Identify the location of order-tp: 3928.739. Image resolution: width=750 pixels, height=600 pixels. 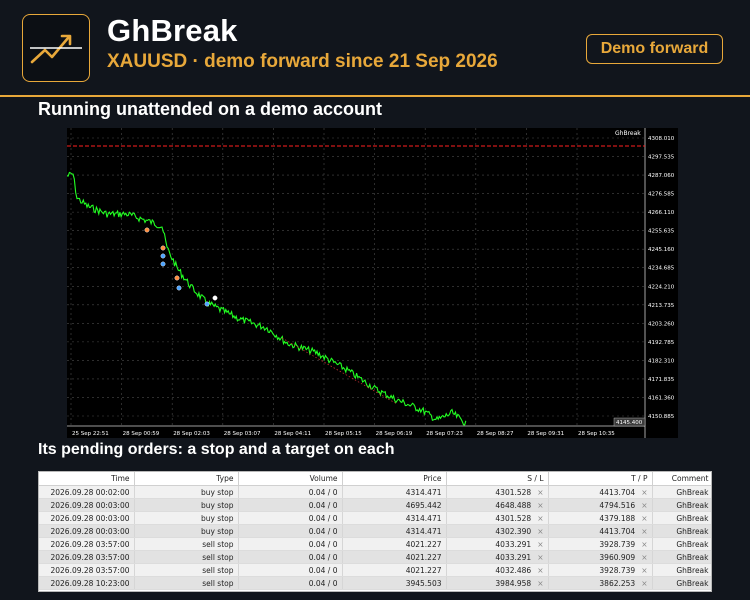
(617, 544).